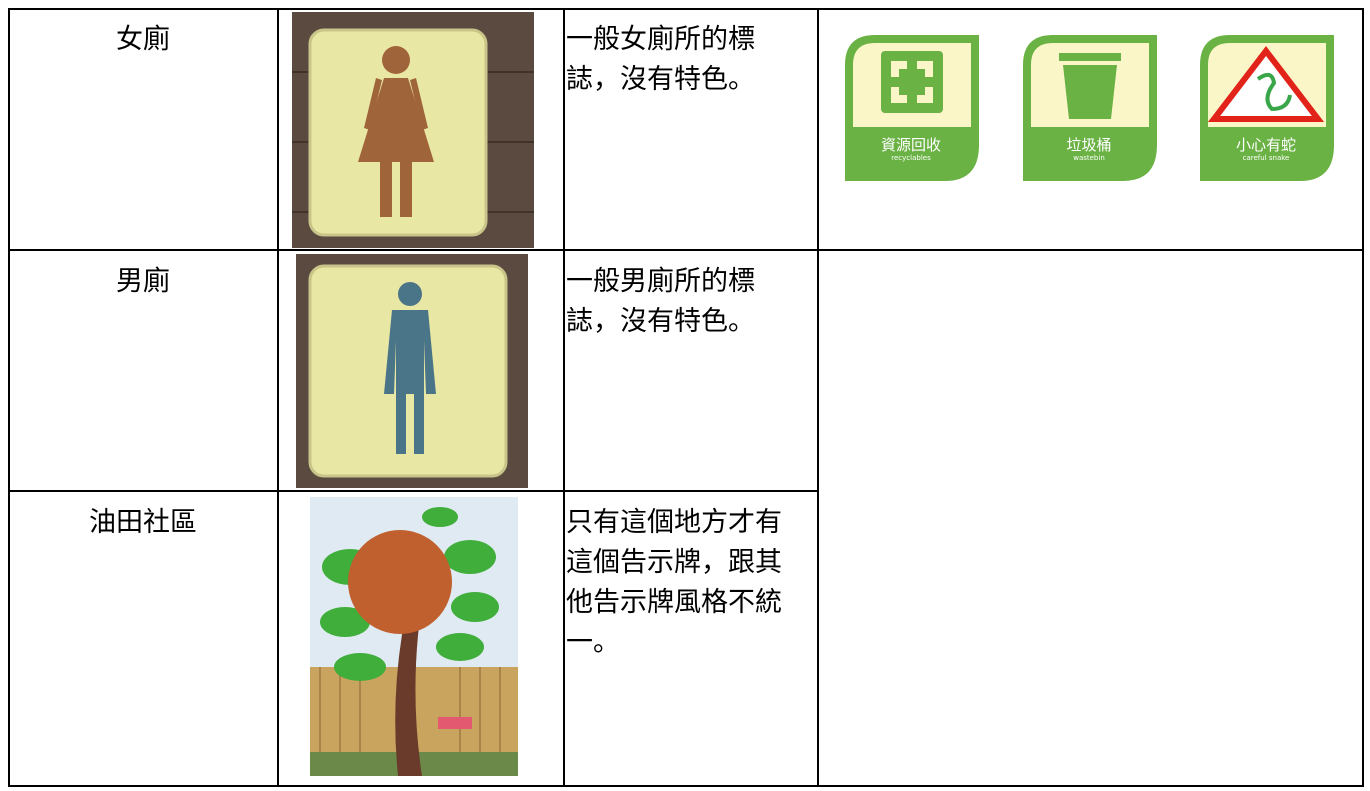  What do you see at coordinates (912, 108) in the screenshot?
I see `recycle-icon` at bounding box center [912, 108].